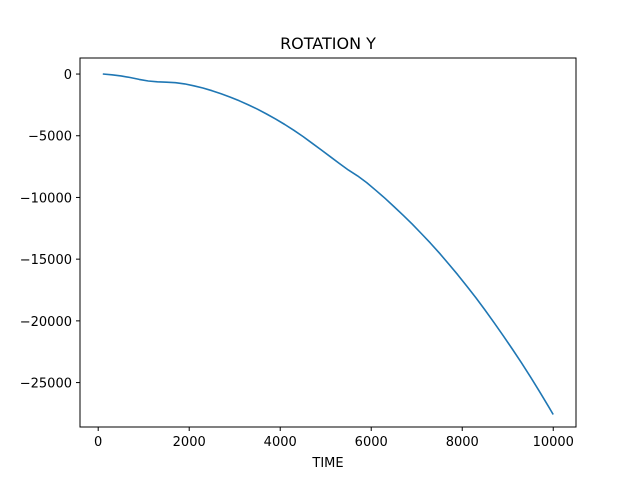 Image resolution: width=640 pixels, height=480 pixels. Describe the element at coordinates (328, 43) in the screenshot. I see `chart-title: ROTATION Y` at that location.